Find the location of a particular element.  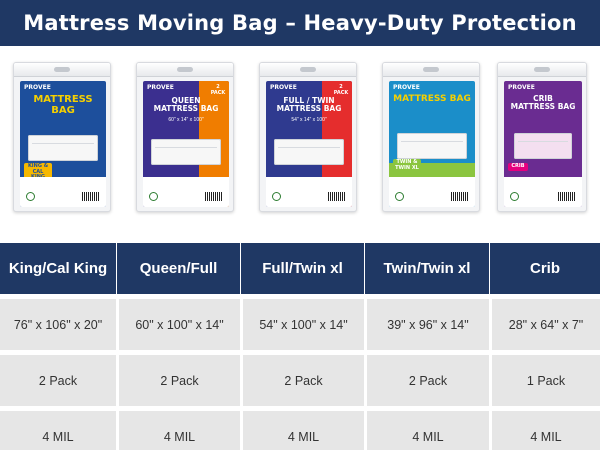

size-badge: CRIB is located at coordinates (518, 167).